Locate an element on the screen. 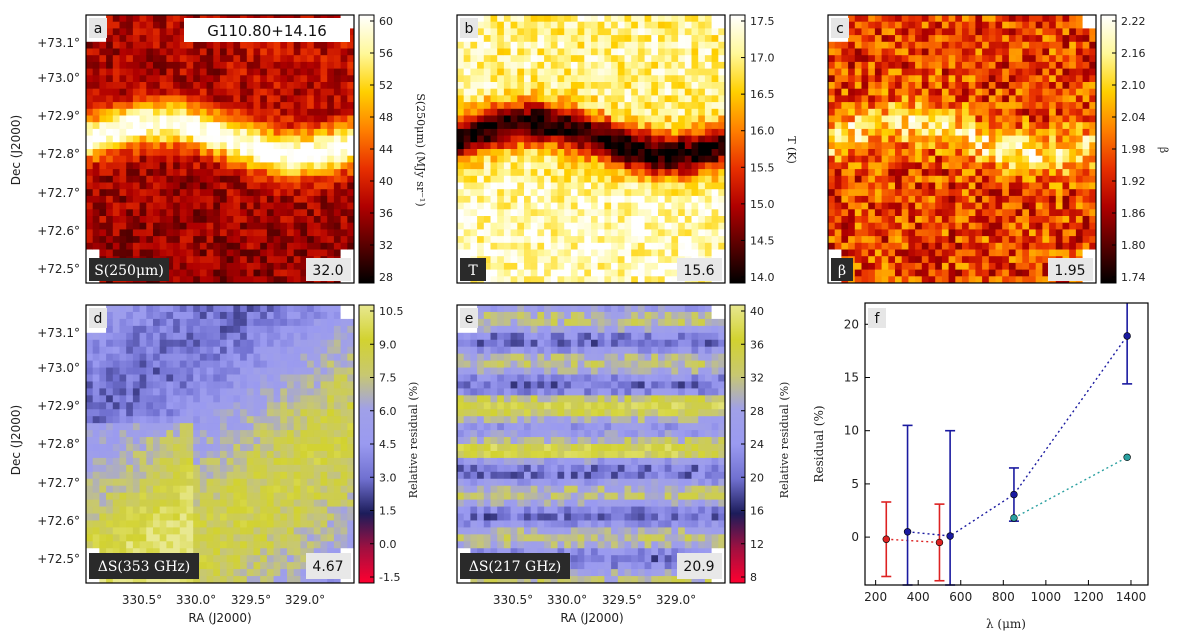  ra-axis-label-e: RA (J2000) is located at coordinates (591, 618).